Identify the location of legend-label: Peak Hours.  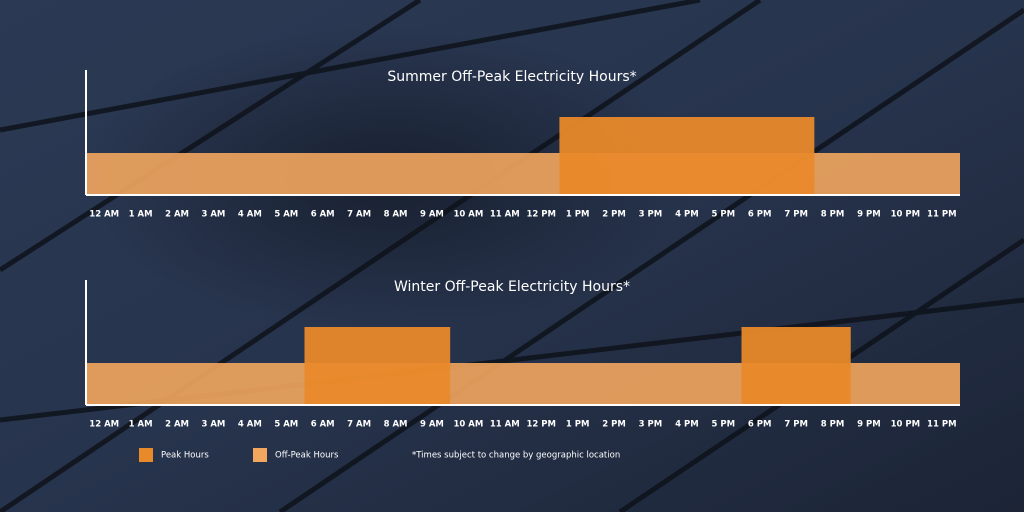
(185, 456).